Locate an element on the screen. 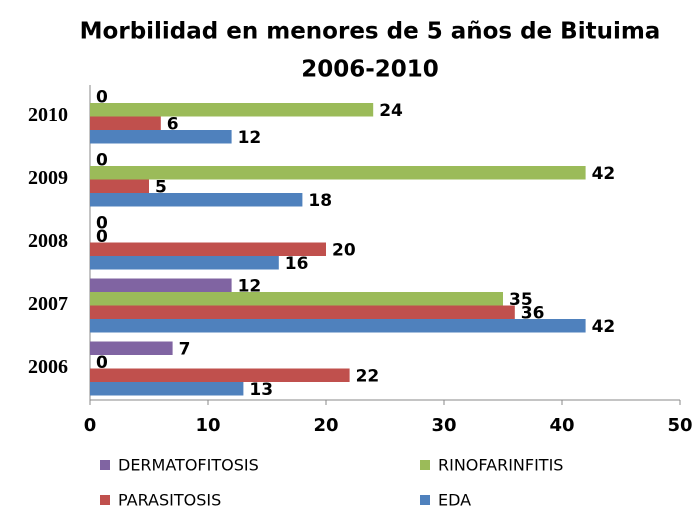 The image size is (696, 511). data-label: 36 is located at coordinates (533, 313).